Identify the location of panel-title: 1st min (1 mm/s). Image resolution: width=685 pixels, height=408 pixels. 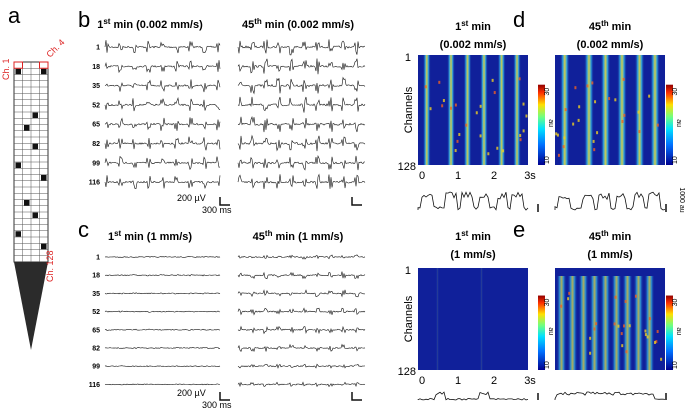
(150, 236).